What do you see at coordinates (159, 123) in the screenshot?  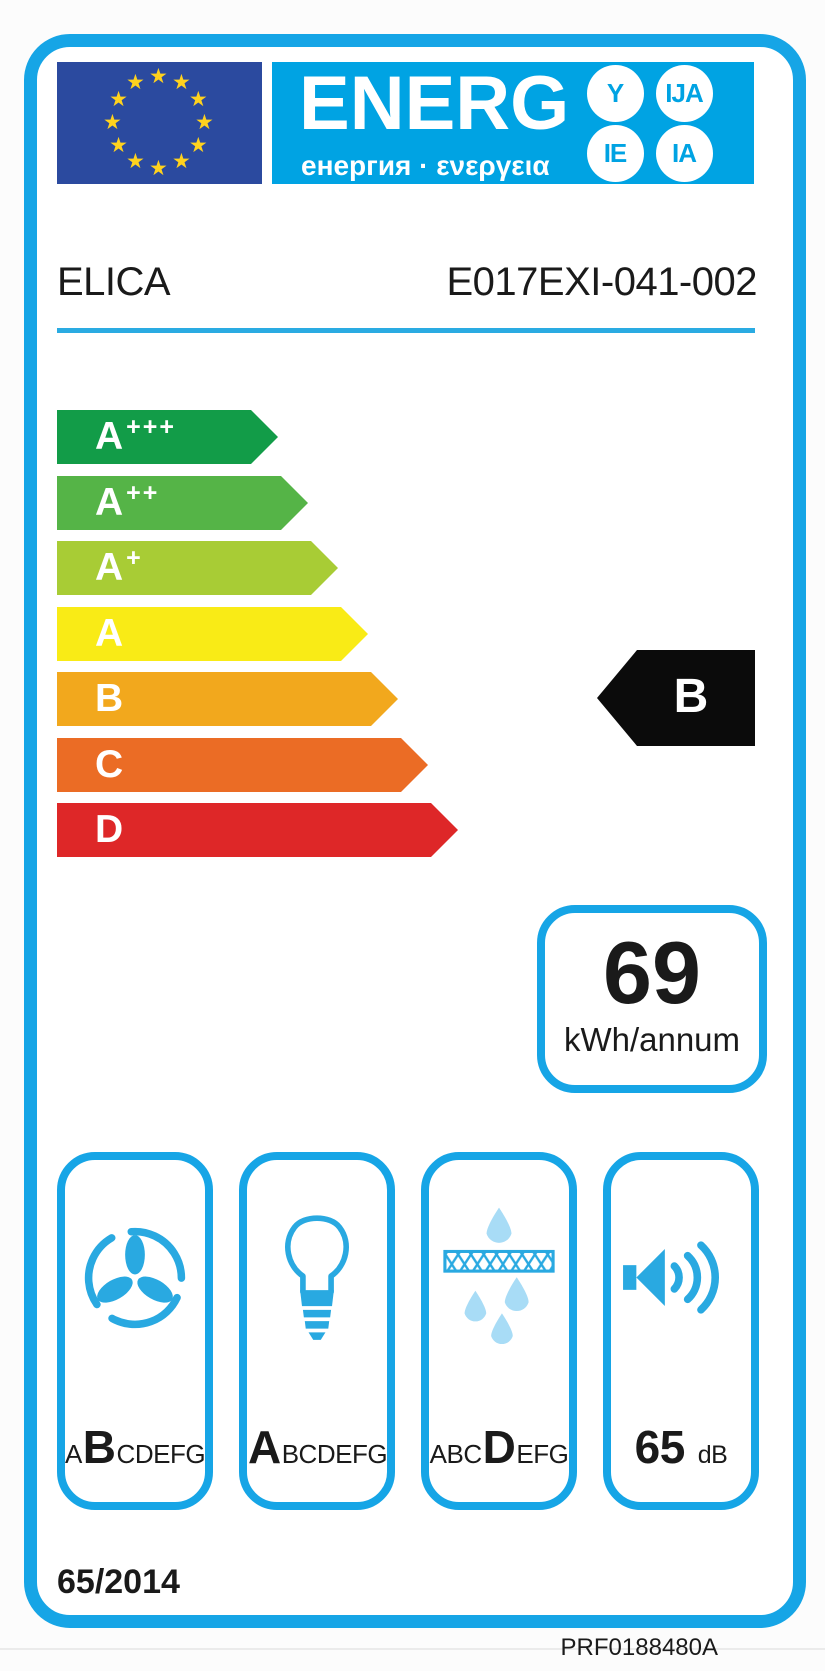 I see `eu-flag: ★ ★ ★ ★ ★ ★ ★ ★ ★ ★ ★ ★` at bounding box center [159, 123].